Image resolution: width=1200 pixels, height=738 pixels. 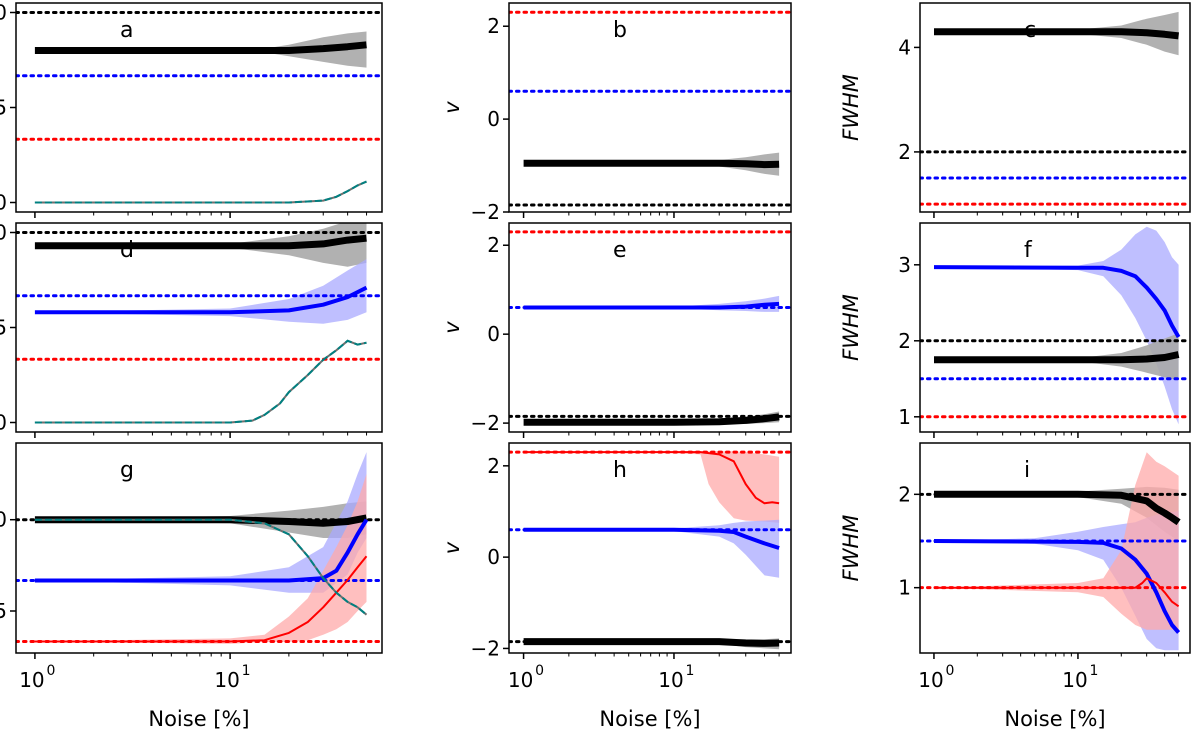 What do you see at coordinates (904, 417) in the screenshot?
I see `y-tick-label: 1` at bounding box center [904, 417].